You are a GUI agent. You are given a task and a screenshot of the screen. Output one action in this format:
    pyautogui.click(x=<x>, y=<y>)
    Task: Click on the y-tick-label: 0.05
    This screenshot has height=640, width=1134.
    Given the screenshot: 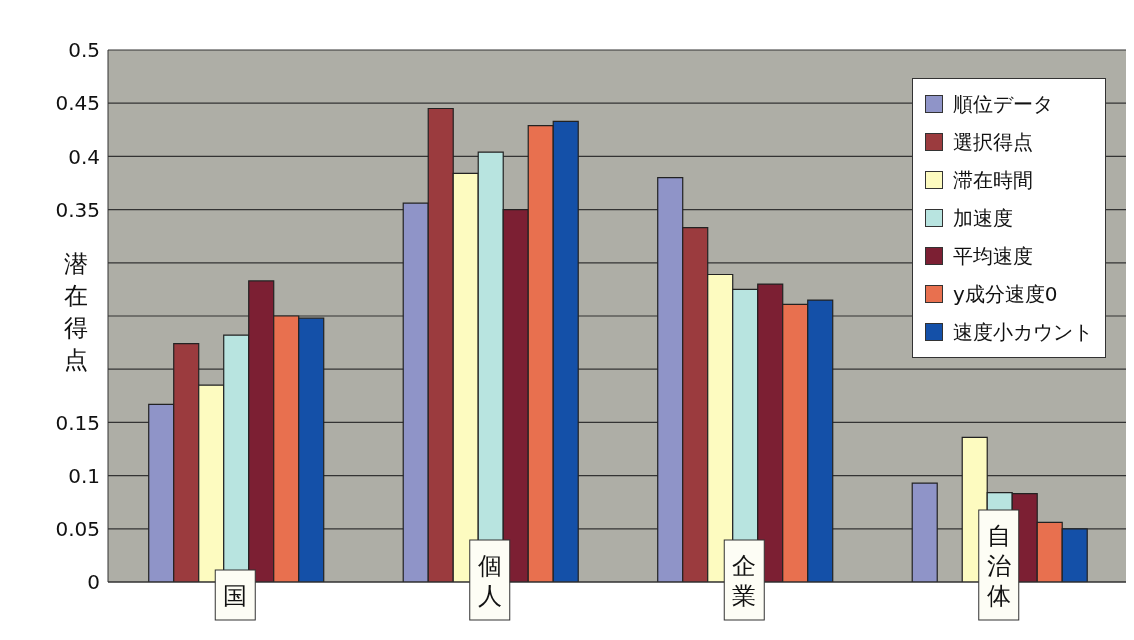 What is the action you would take?
    pyautogui.click(x=77, y=528)
    